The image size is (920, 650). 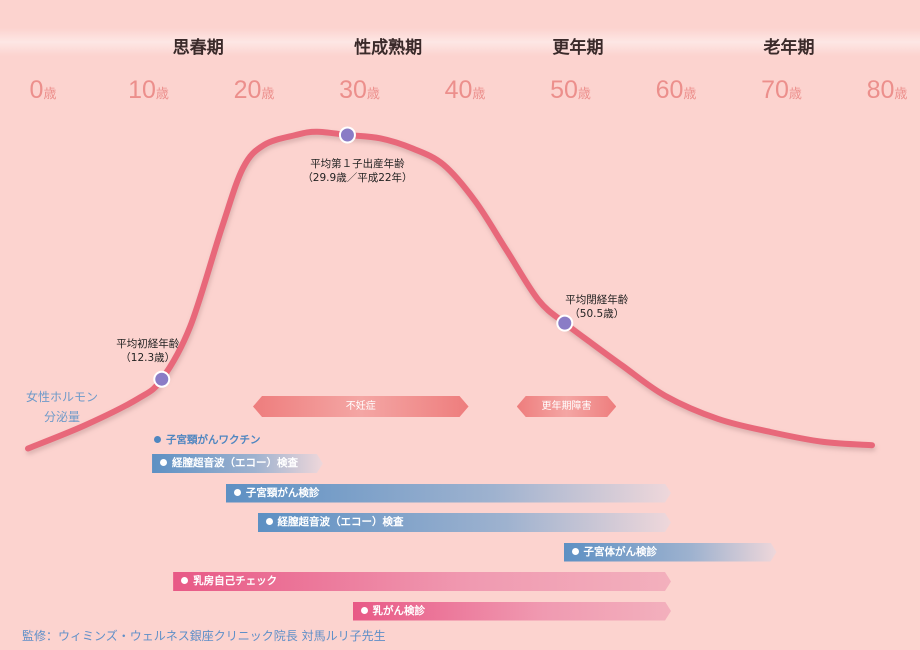 I want to click on checkup-bar-label: 子宮頸がん検診, so click(x=282, y=492).